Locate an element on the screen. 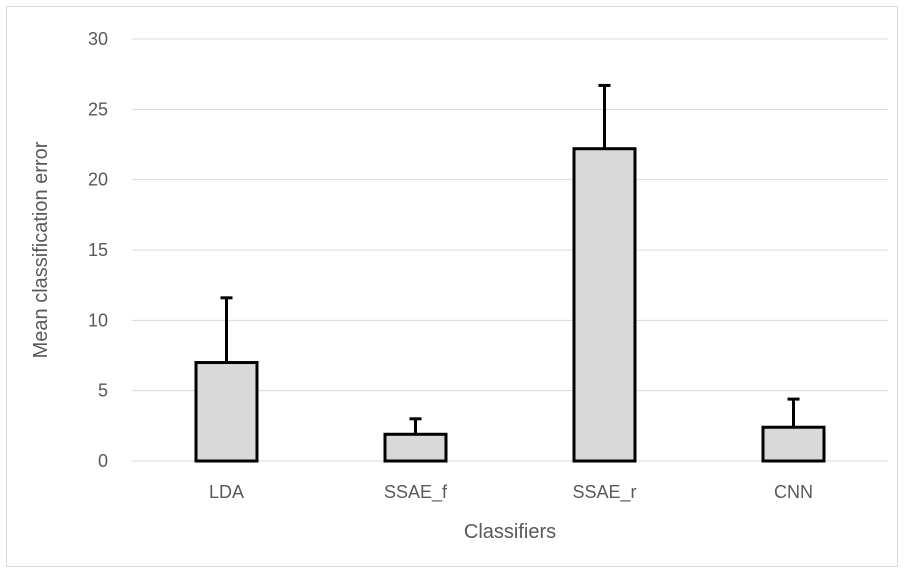 Image resolution: width=906 pixels, height=575 pixels. bar-cnn is located at coordinates (793, 444).